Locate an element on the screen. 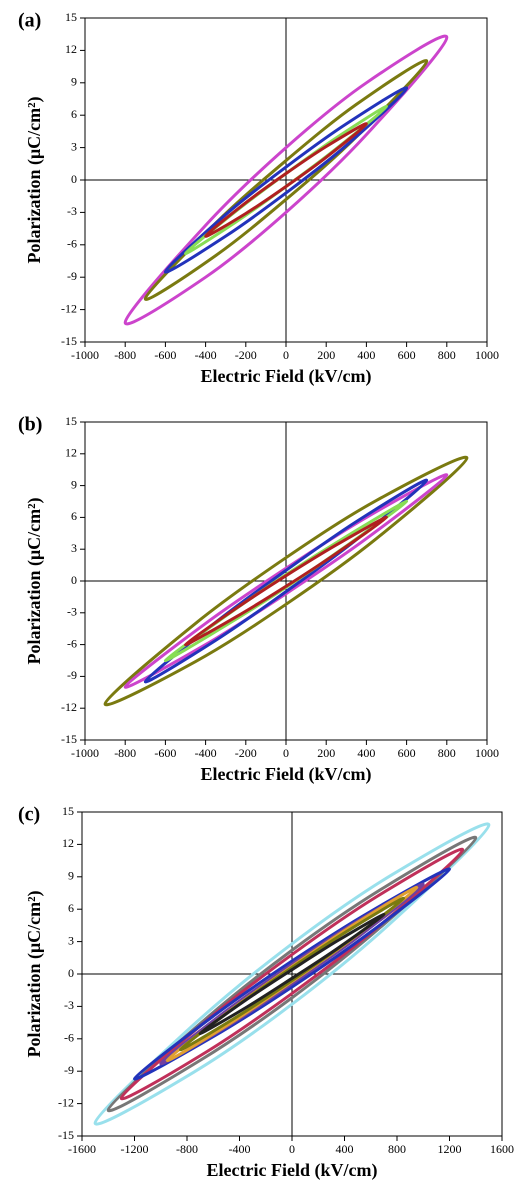 Image resolution: width=530 pixels, height=1181 pixels. panel-label: (a) is located at coordinates (29, 21).